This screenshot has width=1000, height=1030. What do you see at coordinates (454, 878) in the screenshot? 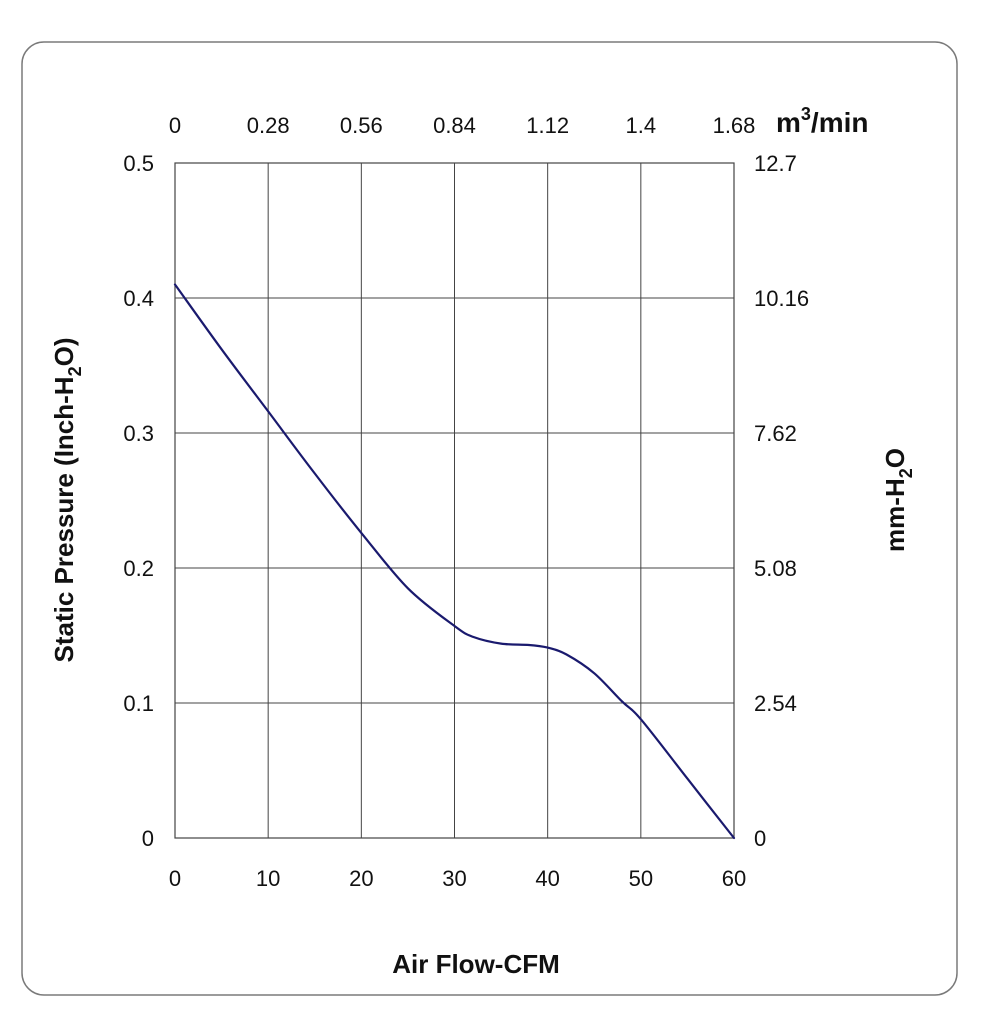
I see `x-tick-label: 30` at bounding box center [454, 878].